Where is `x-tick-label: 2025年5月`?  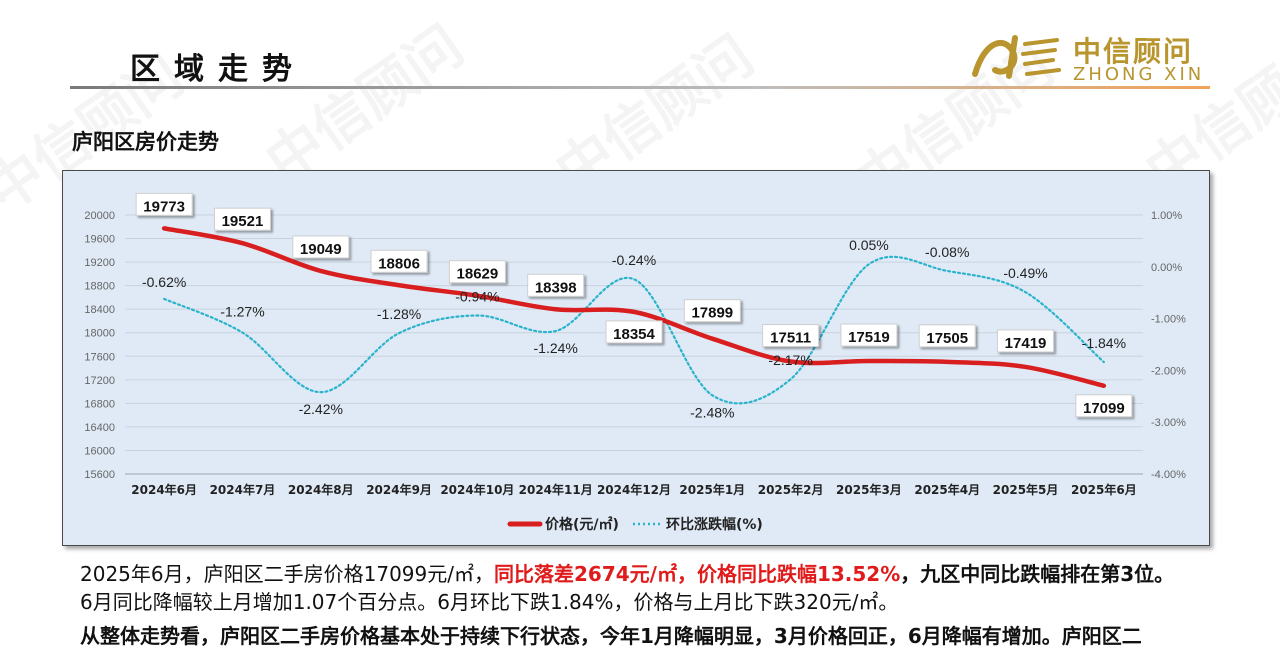
x-tick-label: 2025年5月 is located at coordinates (1026, 489).